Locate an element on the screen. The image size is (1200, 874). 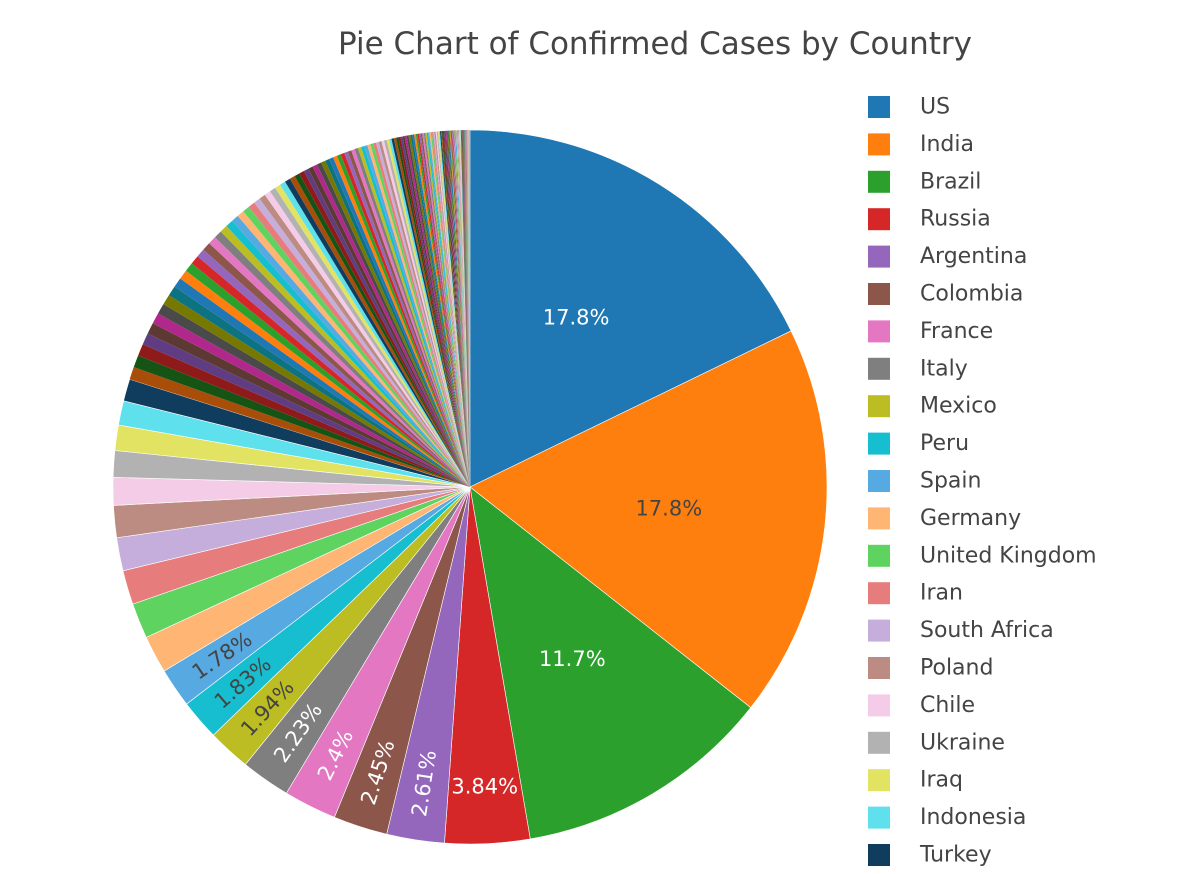
legend-label-spain: Spain is located at coordinates (950, 481).